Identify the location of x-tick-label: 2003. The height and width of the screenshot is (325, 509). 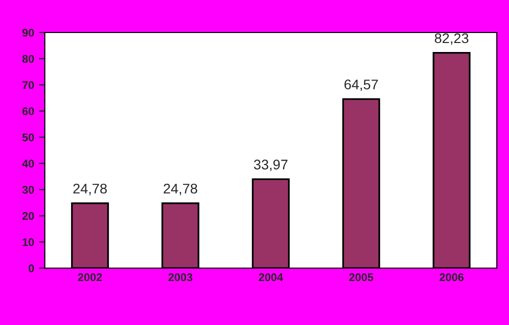
(180, 277).